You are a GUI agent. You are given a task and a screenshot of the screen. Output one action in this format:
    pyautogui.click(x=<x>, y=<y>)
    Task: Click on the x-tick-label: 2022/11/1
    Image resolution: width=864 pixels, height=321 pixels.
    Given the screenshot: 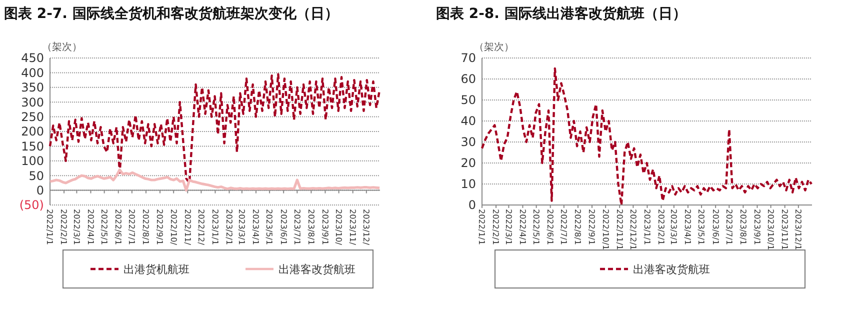 What is the action you would take?
    pyautogui.click(x=619, y=229)
    